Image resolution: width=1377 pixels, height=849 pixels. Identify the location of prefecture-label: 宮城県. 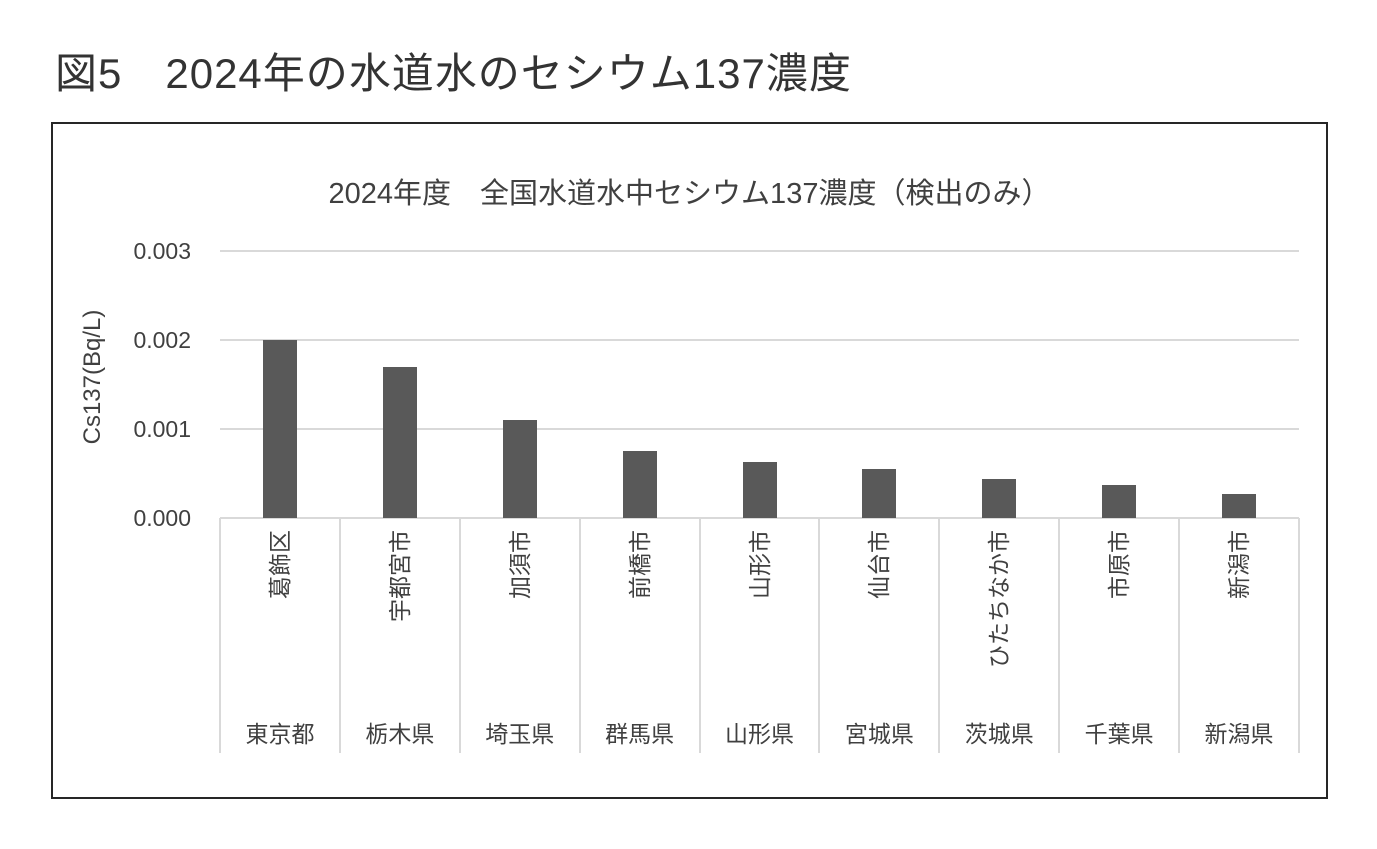
(879, 734).